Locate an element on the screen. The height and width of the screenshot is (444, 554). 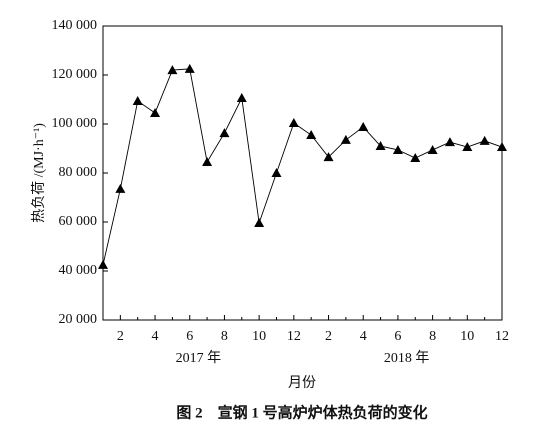
y-tick-label: 100 000 is located at coordinates (75, 123).